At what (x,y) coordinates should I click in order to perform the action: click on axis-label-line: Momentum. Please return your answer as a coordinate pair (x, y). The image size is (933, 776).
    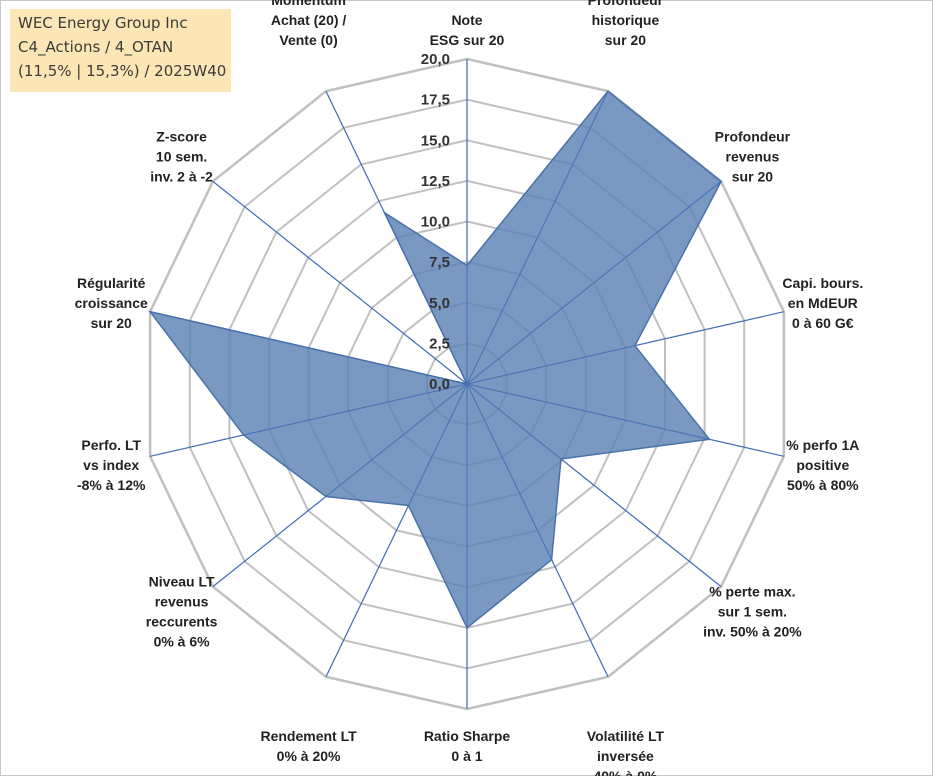
    Looking at the image, I should click on (308, 4).